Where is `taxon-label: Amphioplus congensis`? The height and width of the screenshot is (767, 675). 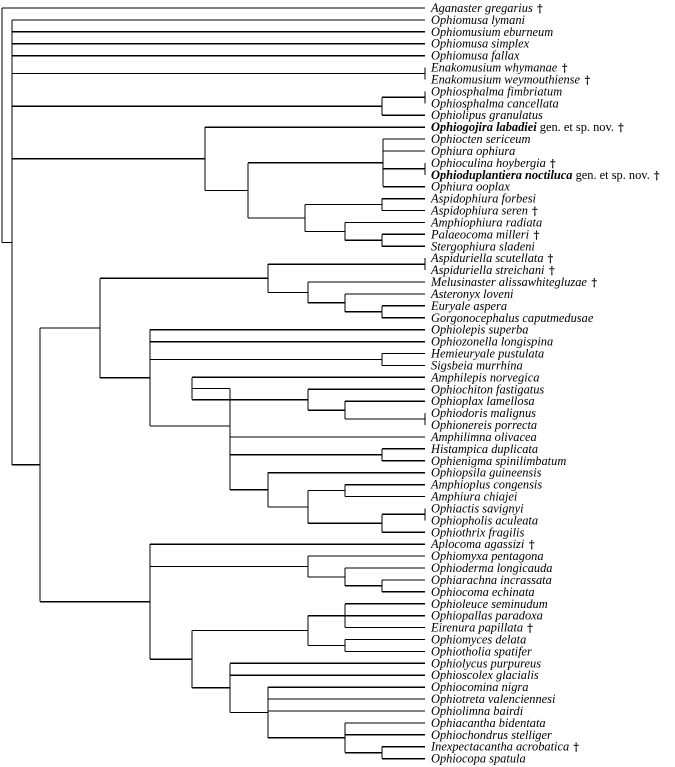
taxon-label: Amphioplus congensis is located at coordinates (486, 485).